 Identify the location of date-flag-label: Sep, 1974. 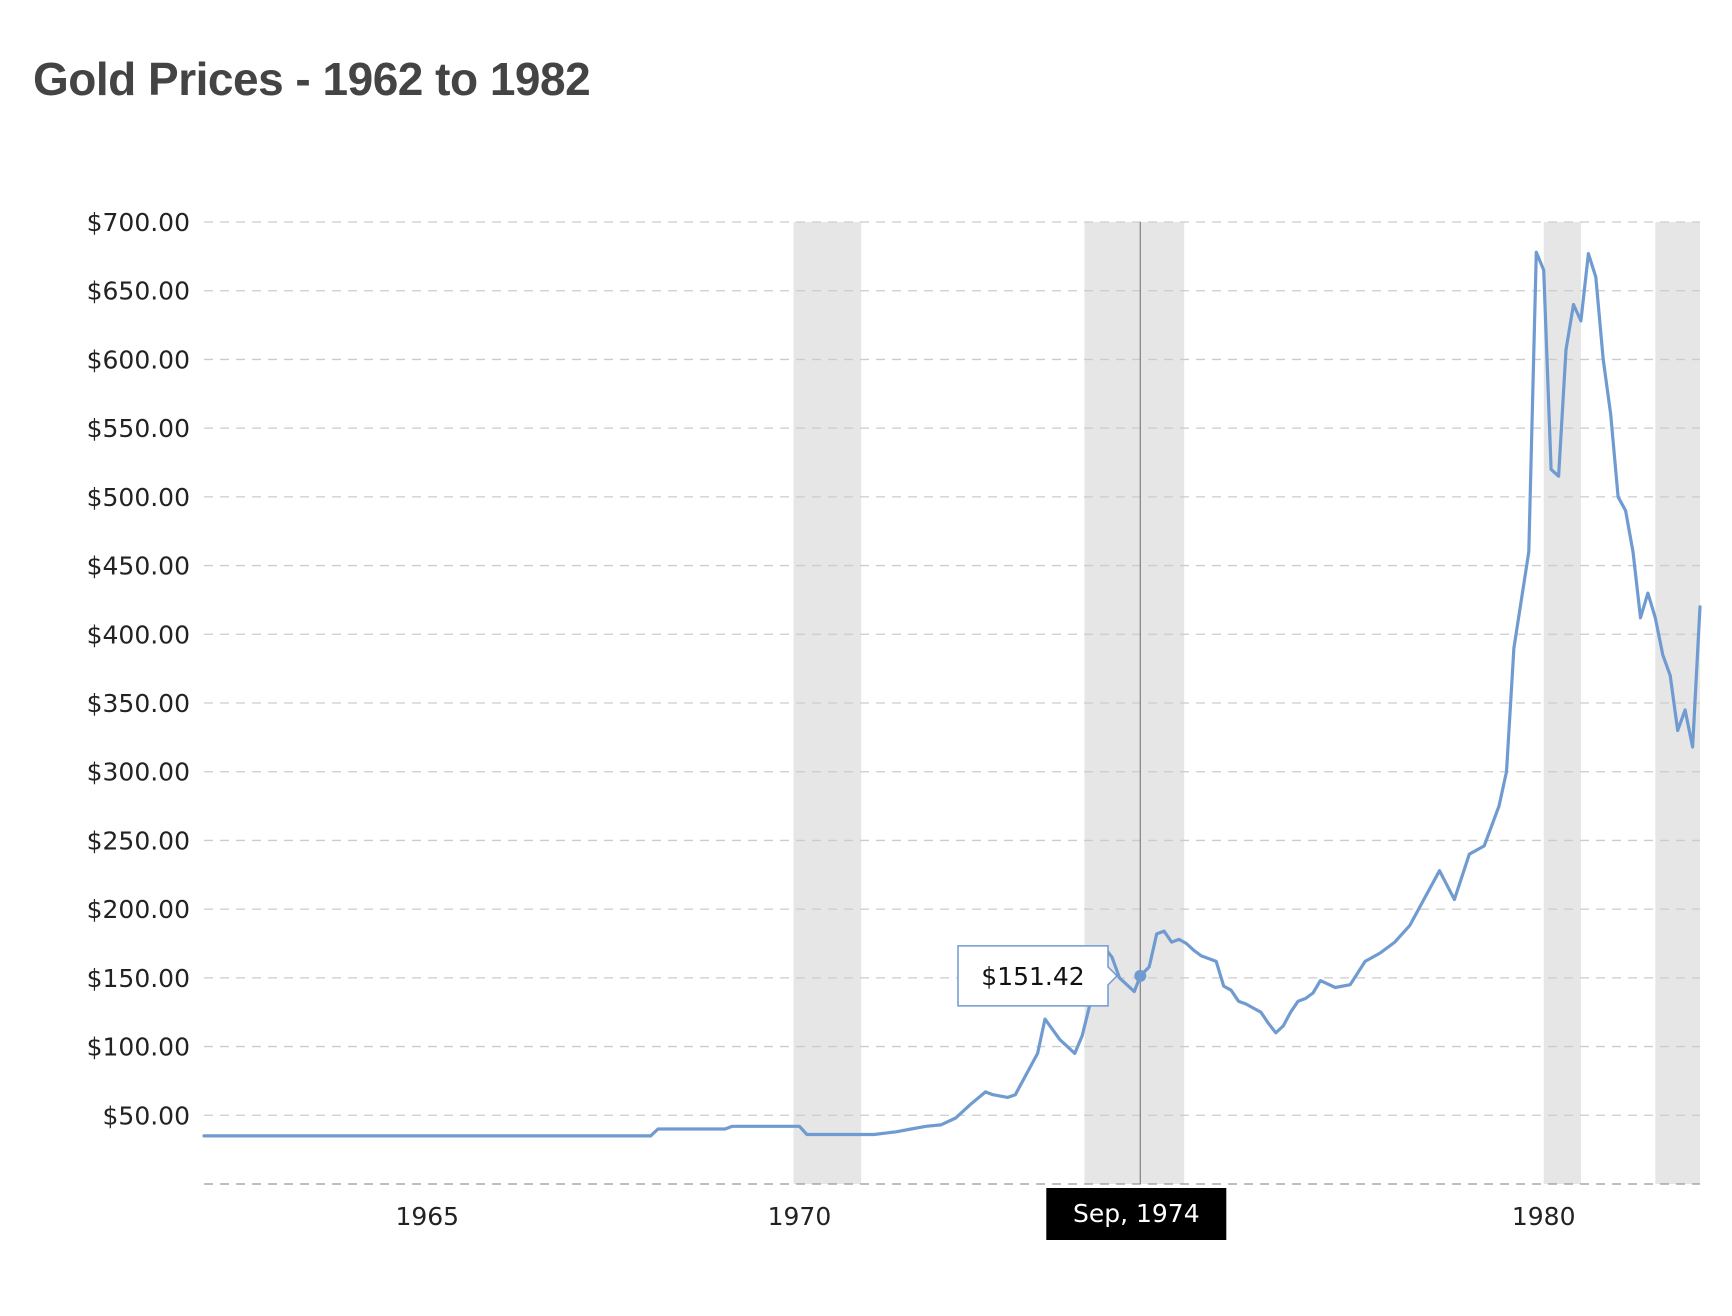
(1136, 1213).